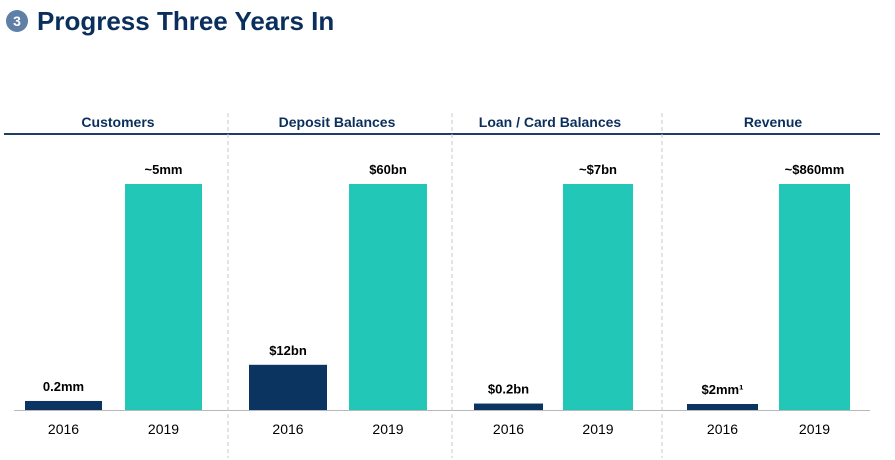 The height and width of the screenshot is (460, 895). Describe the element at coordinates (508, 389) in the screenshot. I see `data-label: $0.2bn` at that location.